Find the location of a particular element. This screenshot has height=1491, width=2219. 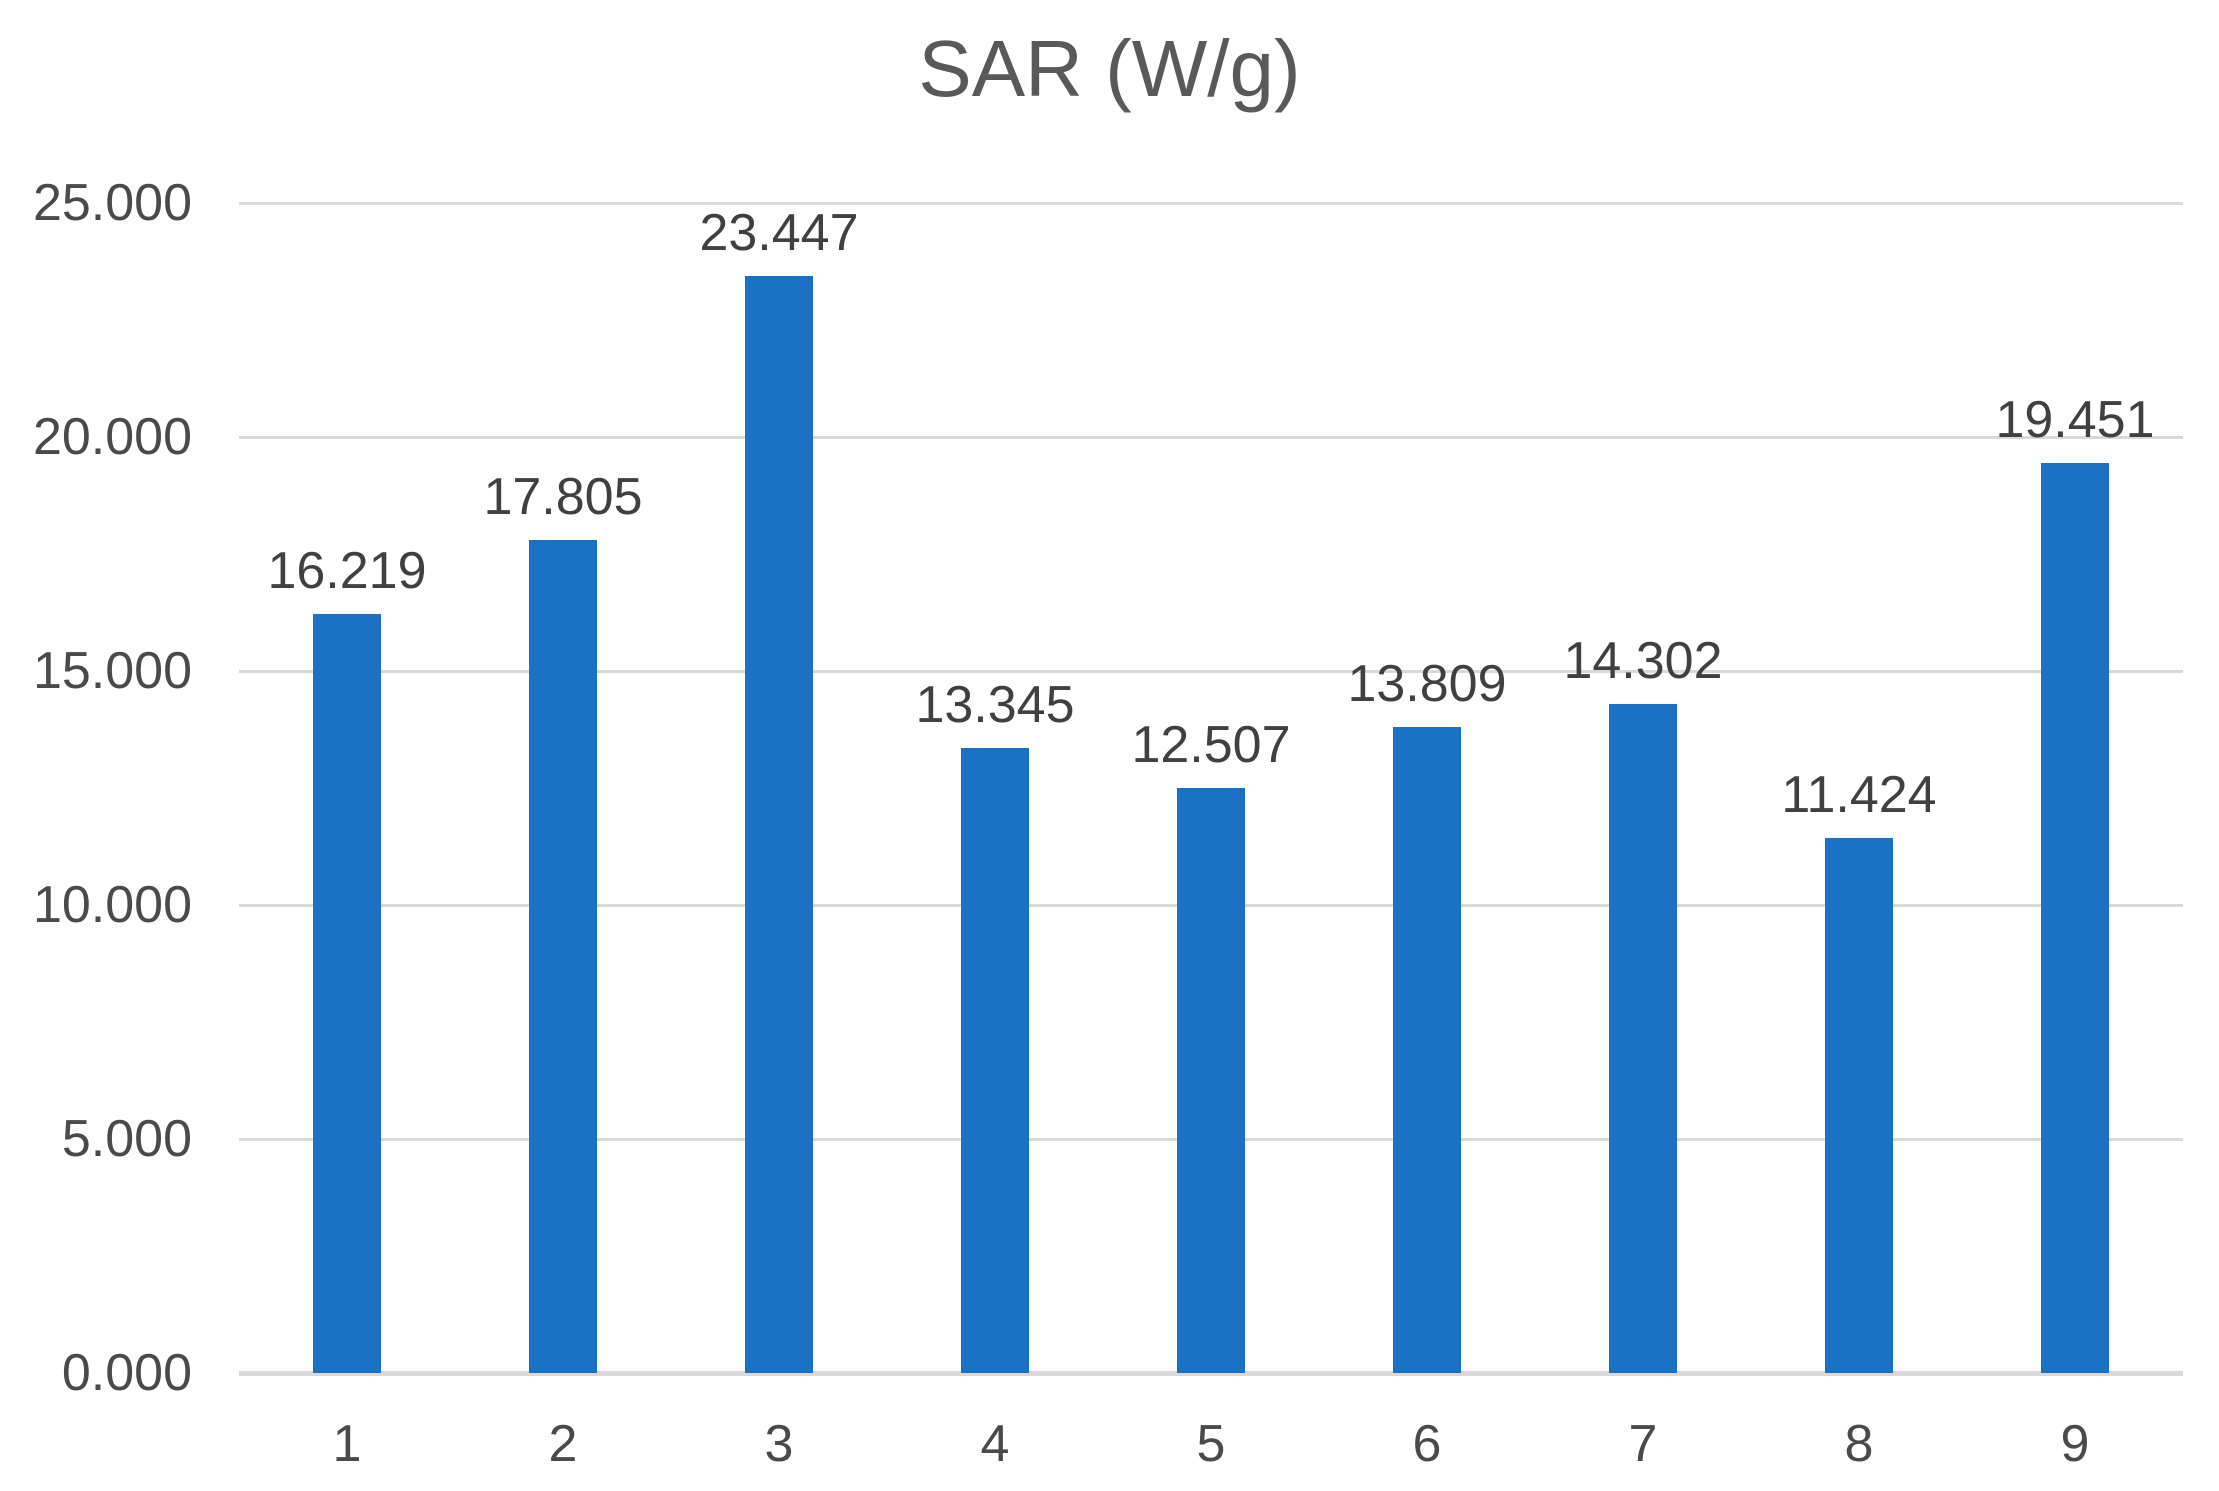

x-tick-label: 8 is located at coordinates (1859, 1444).